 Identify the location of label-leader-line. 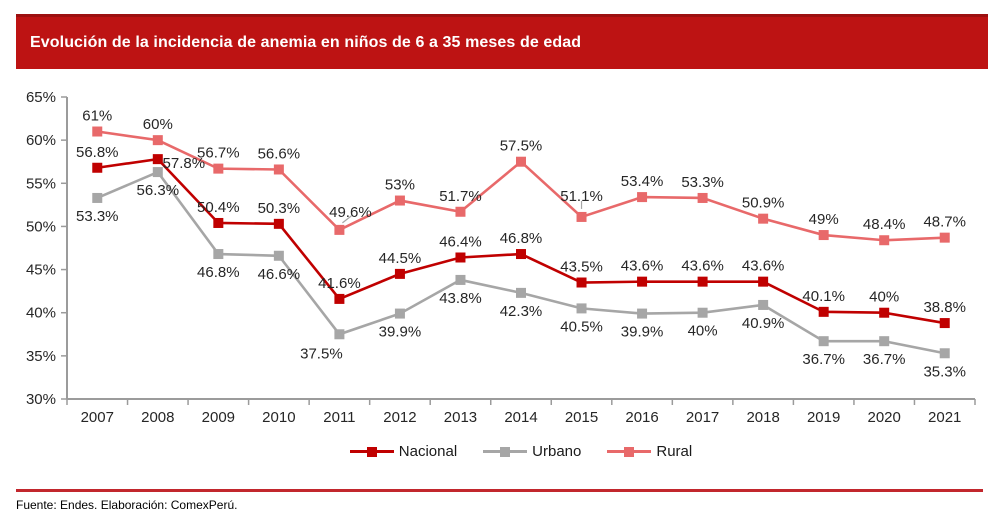
(347, 219).